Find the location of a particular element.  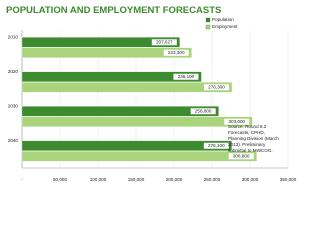

value-label: 207,627 is located at coordinates (164, 41).